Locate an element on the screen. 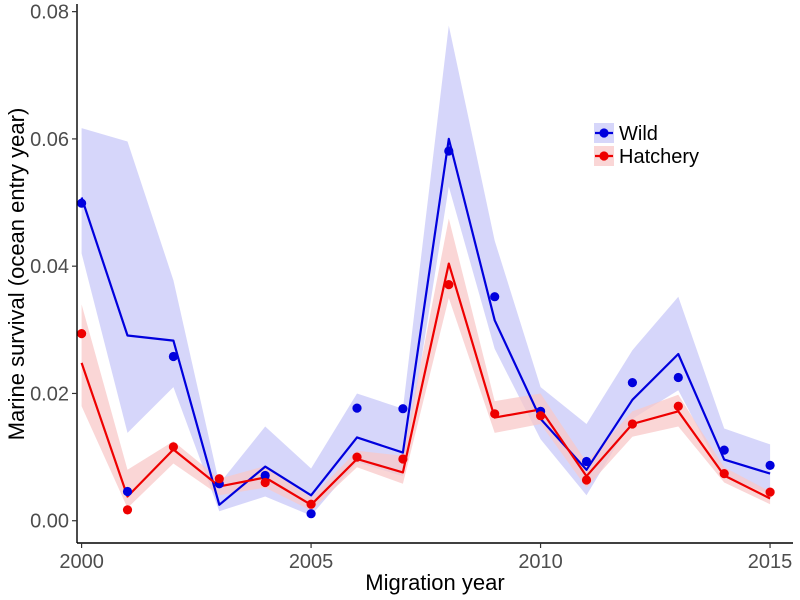 This screenshot has width=800, height=600. wild-legend-label: Wild is located at coordinates (638, 134).